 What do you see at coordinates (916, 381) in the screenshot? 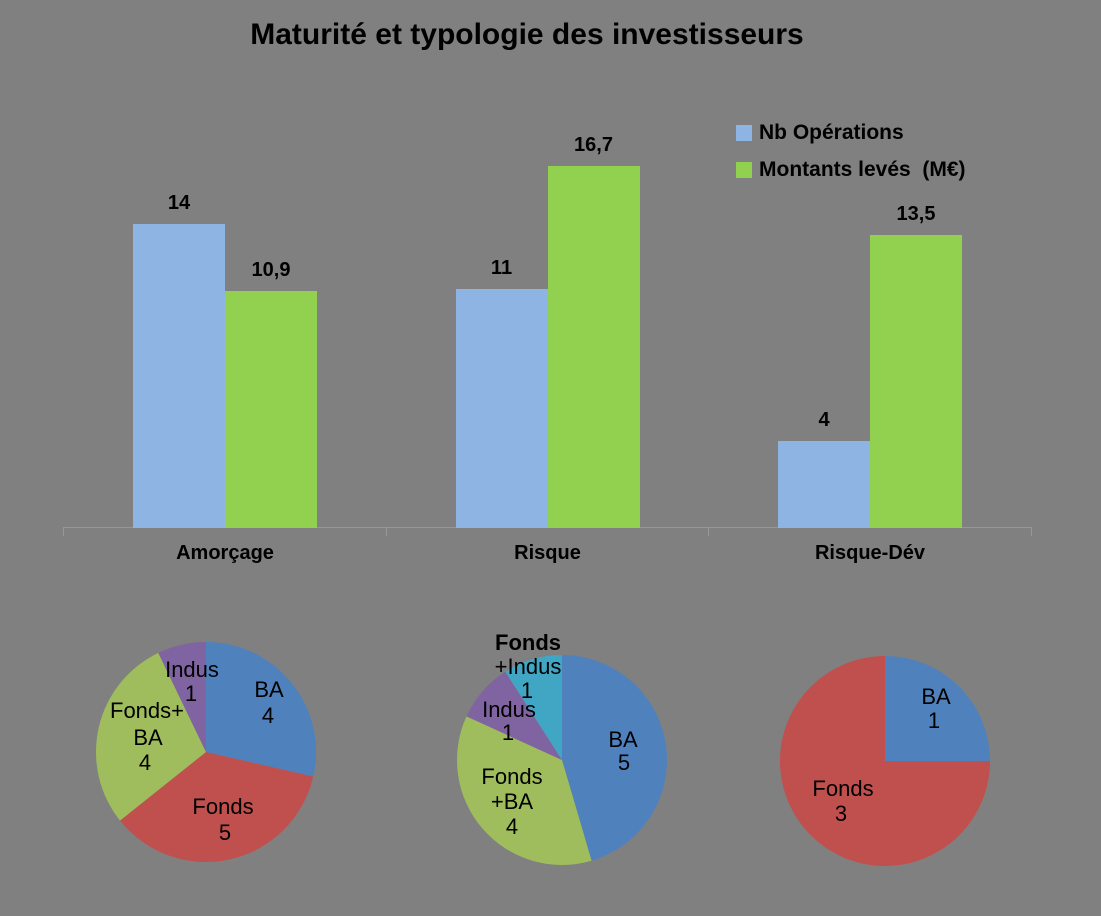
I see `bar-montants-leves-m-risque-dev` at bounding box center [916, 381].